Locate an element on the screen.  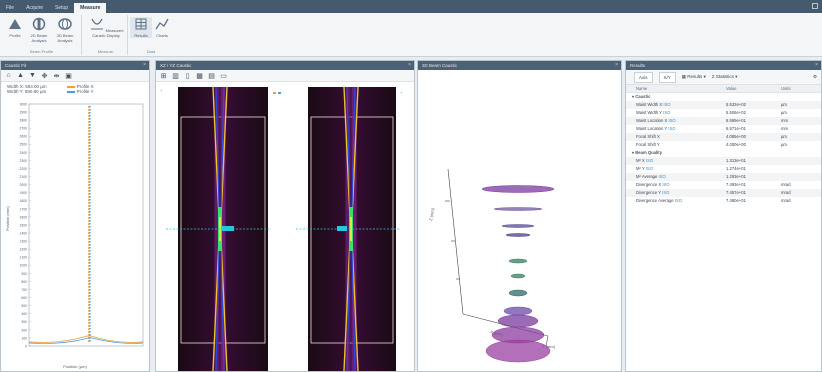
section-beam-quality: ▾ Beam Quality is located at coordinates (647, 152).